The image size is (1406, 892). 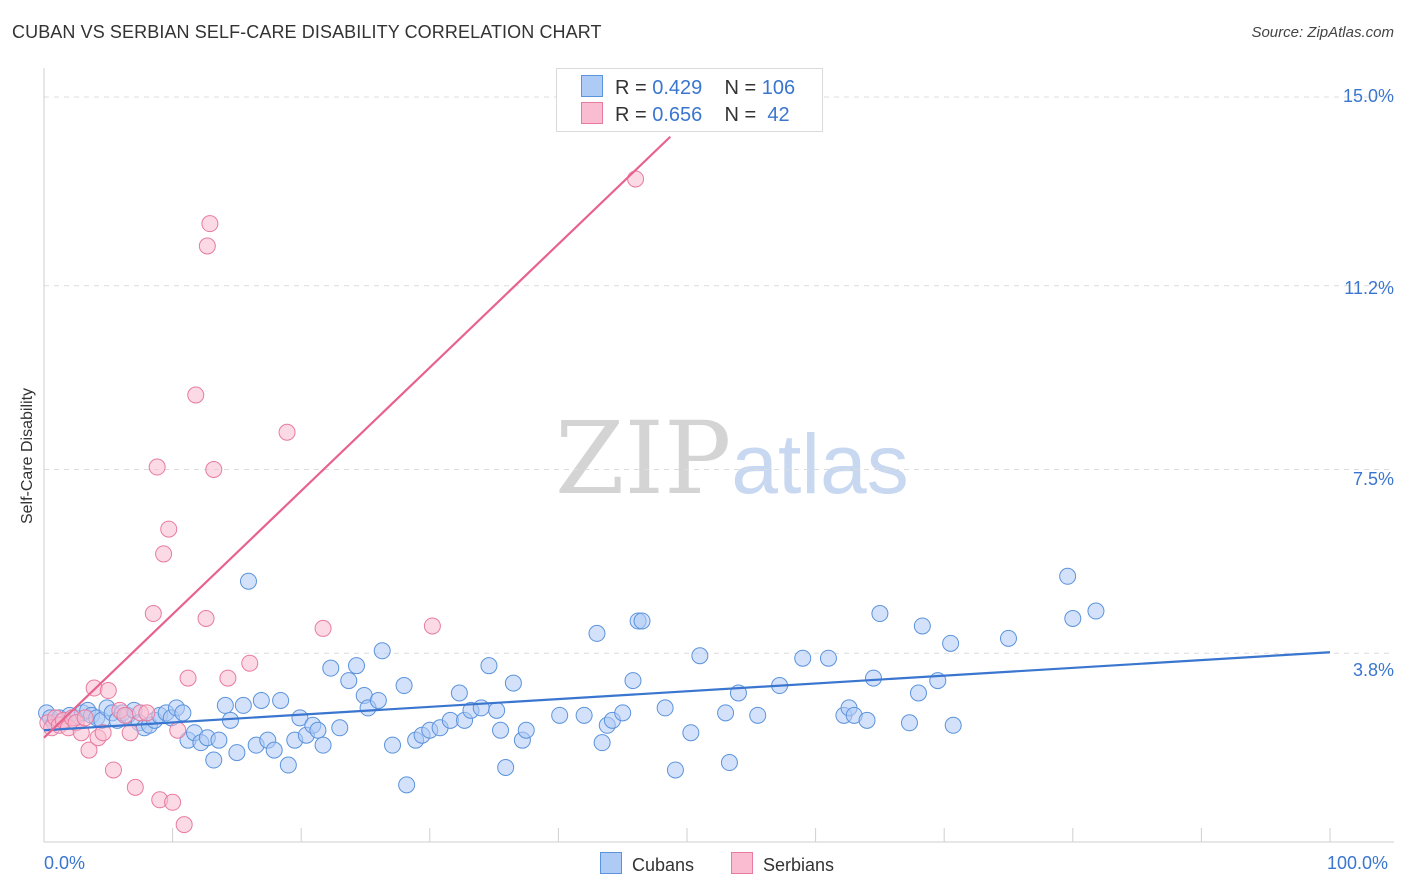 What do you see at coordinates (689, 100) in the screenshot?
I see `correlation-legend: R = 0.429 N = 106 R = 0.656 N = 42` at bounding box center [689, 100].